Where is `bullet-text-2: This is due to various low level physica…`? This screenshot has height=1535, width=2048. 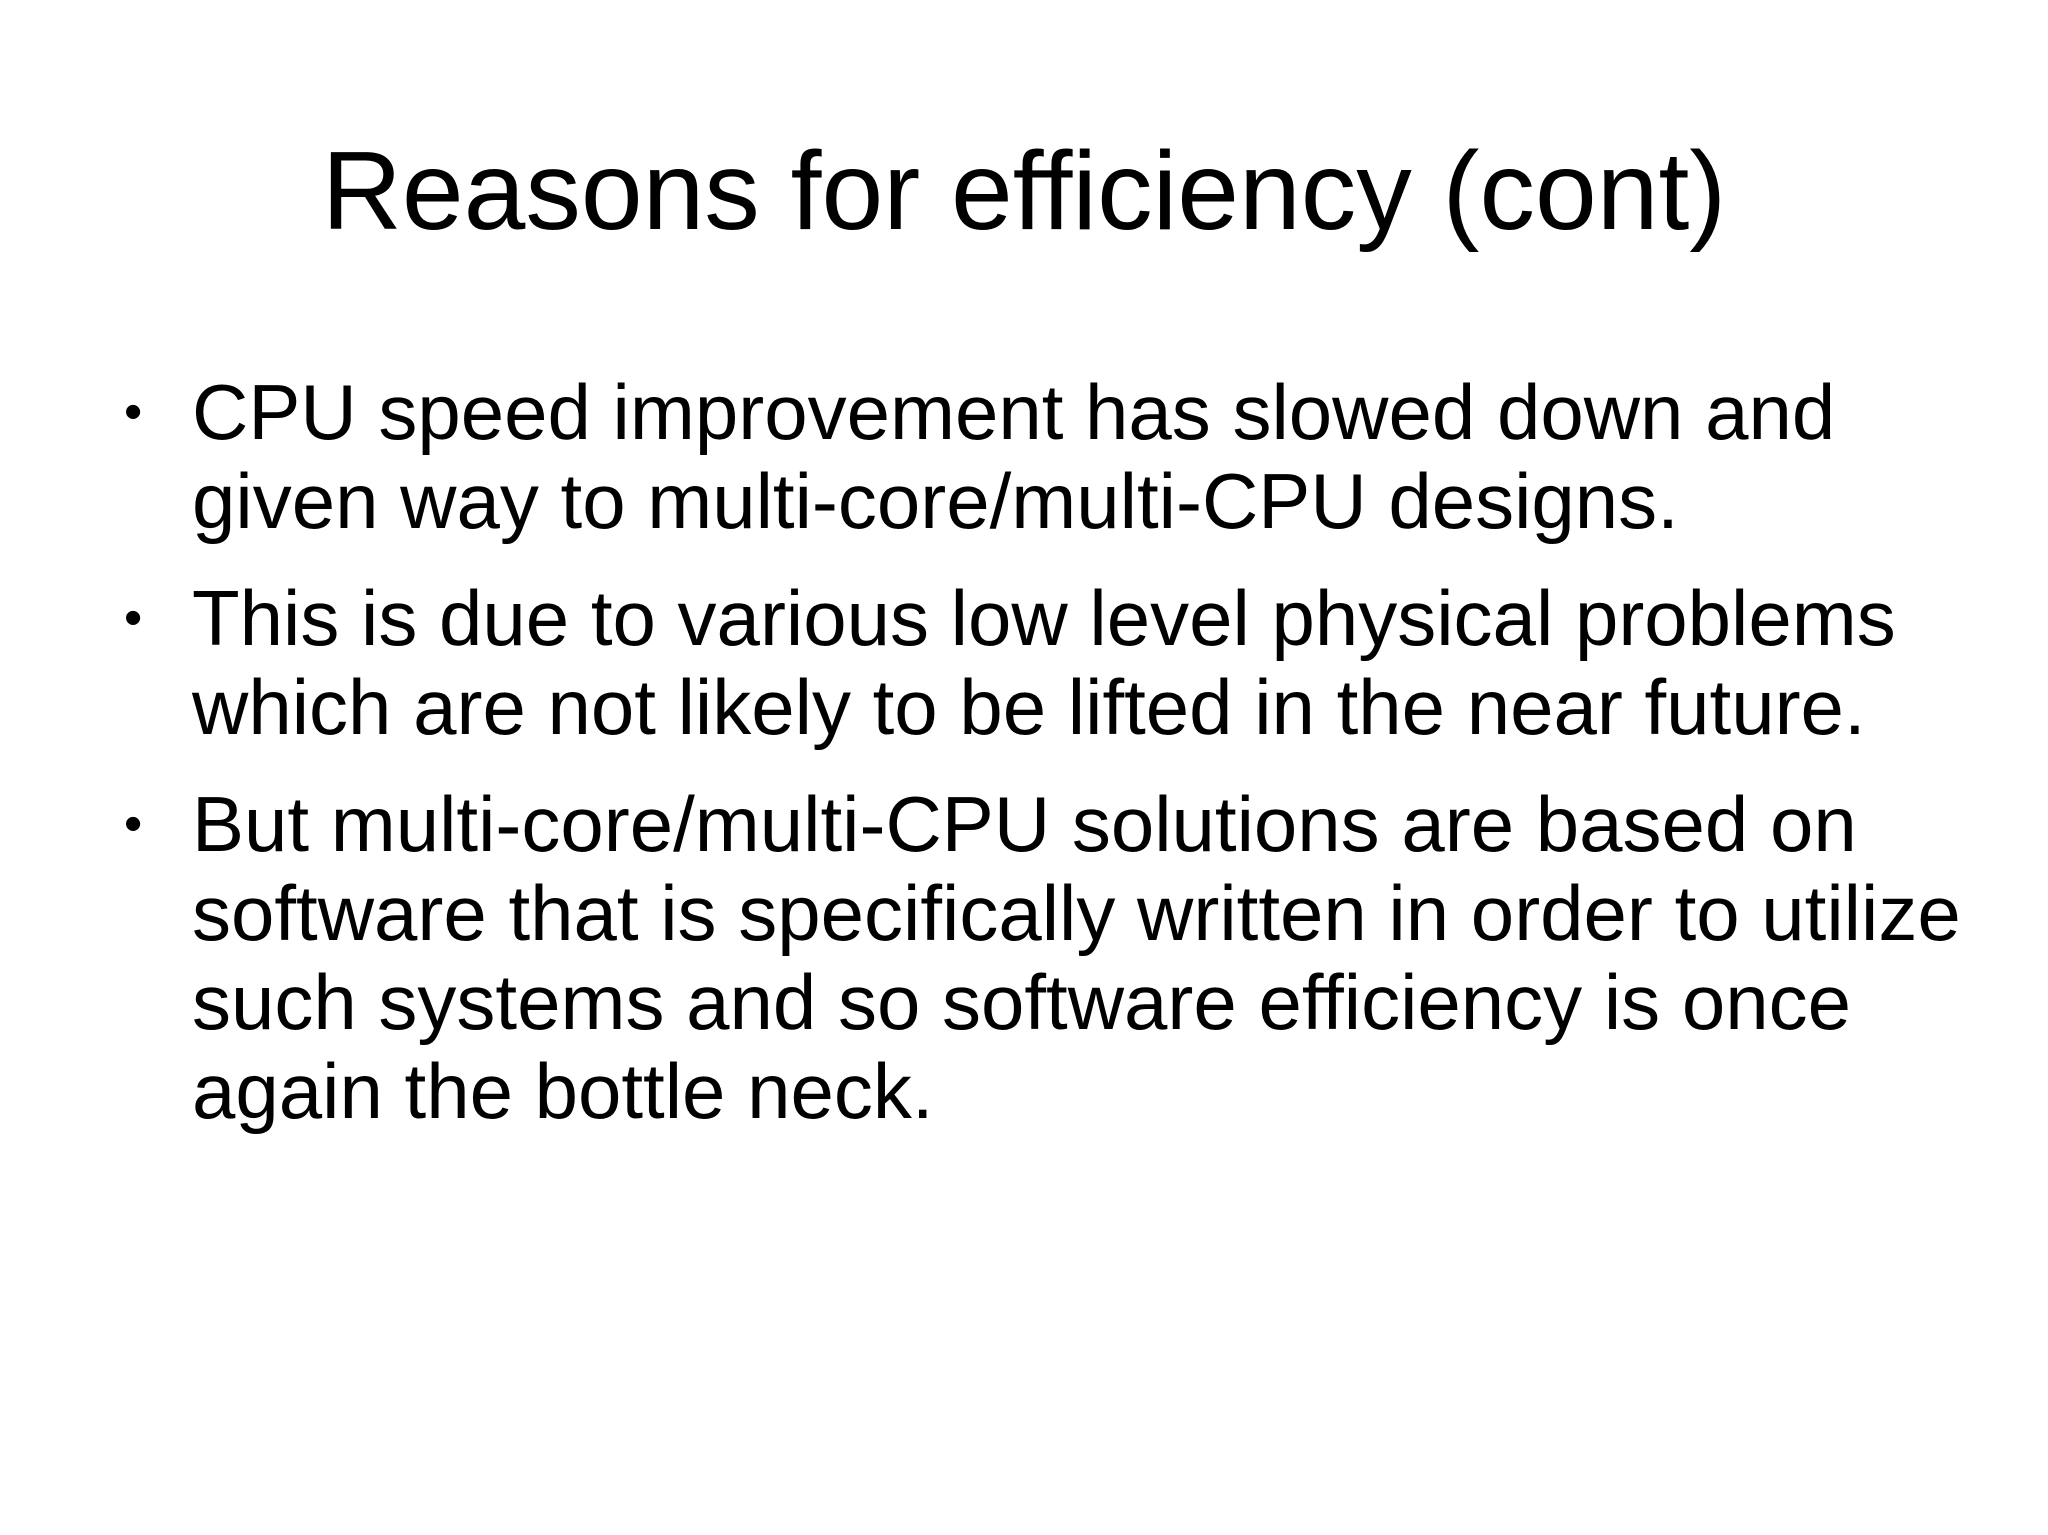 bullet-text-2: This is due to various low level physica… is located at coordinates (1044, 662).